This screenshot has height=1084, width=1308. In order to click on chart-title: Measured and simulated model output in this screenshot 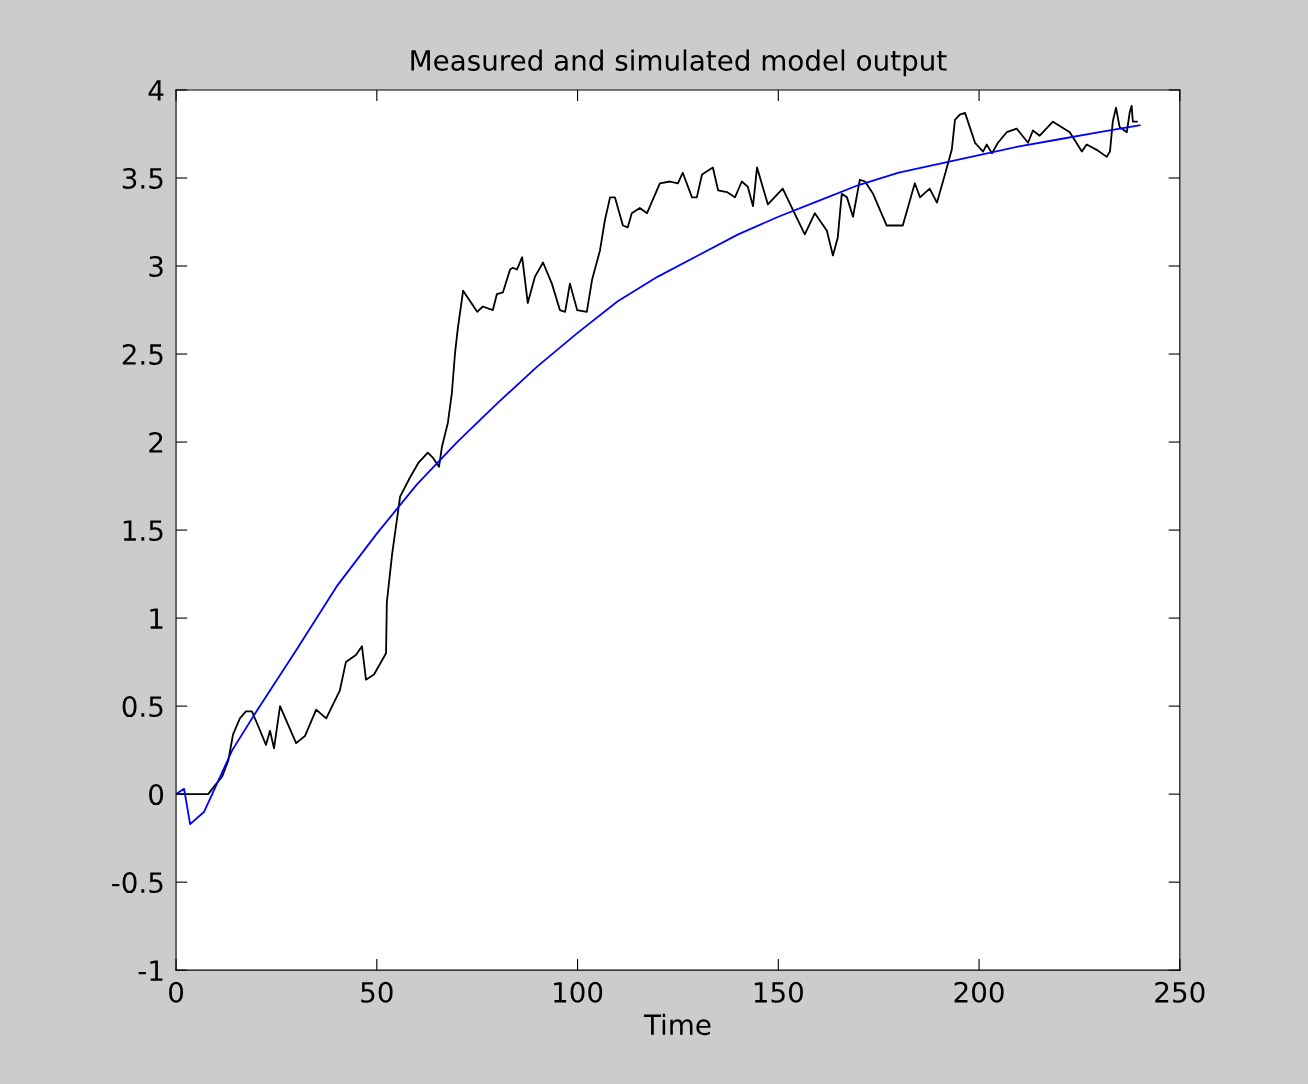, I will do `click(679, 63)`.